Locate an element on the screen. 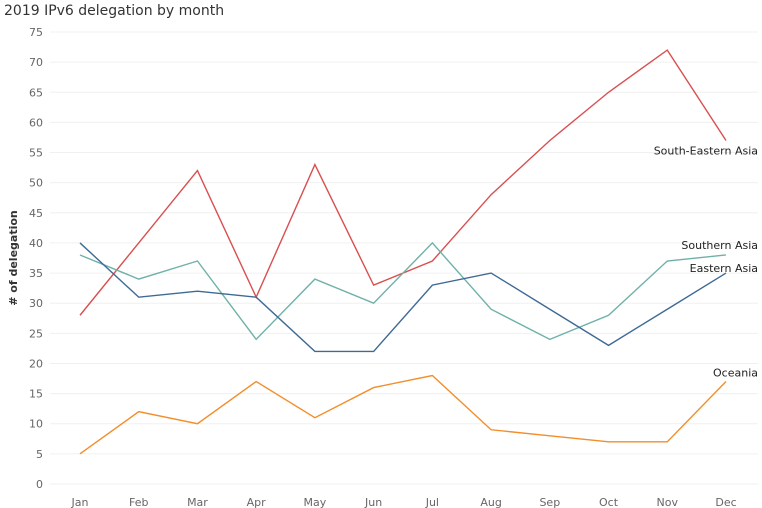  y-tick-label: 35 is located at coordinates (36, 273).